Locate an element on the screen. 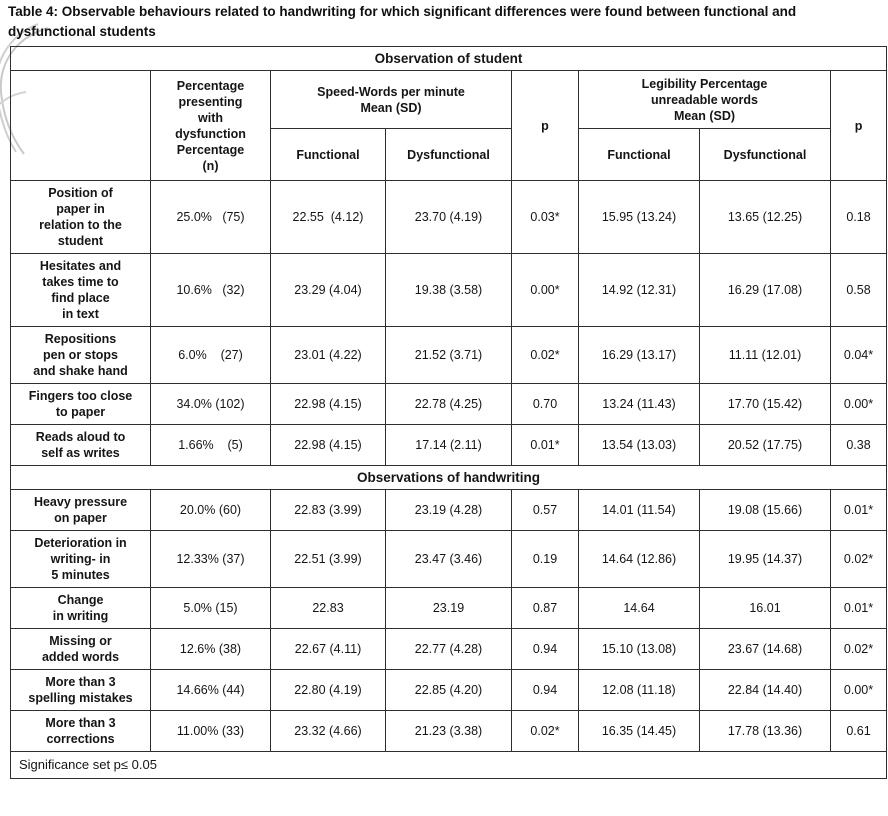  top-section-header: Observation of student is located at coordinates (448, 58).